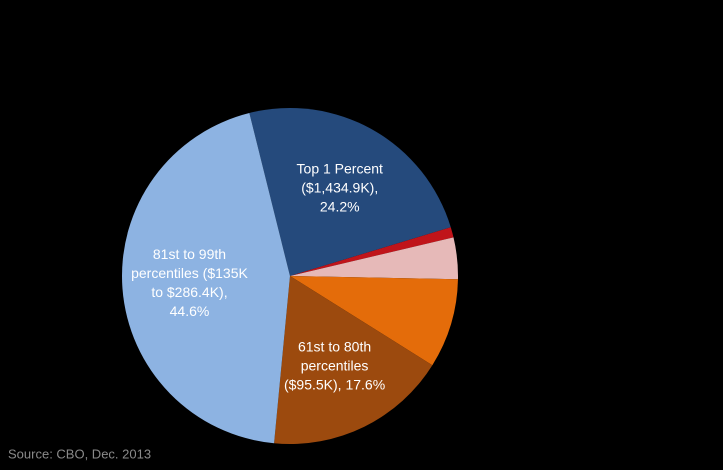 Image resolution: width=723 pixels, height=470 pixels. Describe the element at coordinates (334, 384) in the screenshot. I see `slice-label-line: ($95.5K), 17.6%` at that location.